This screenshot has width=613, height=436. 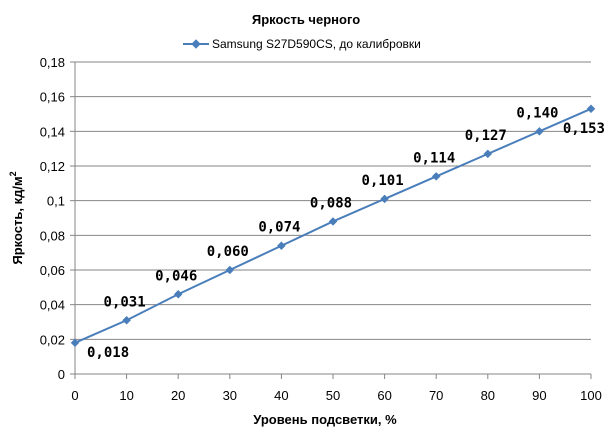 What do you see at coordinates (13, 173) in the screenshot?
I see `y-axis-title-sup: 2` at bounding box center [13, 173].